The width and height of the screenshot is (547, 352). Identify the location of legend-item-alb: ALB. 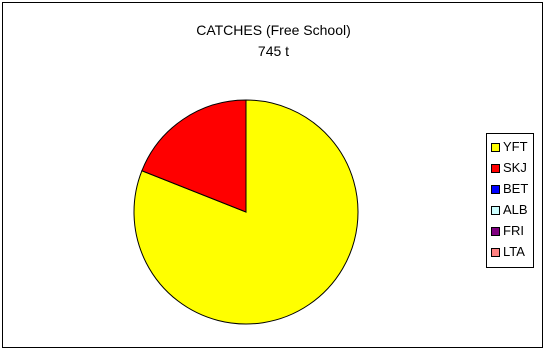
(509, 210).